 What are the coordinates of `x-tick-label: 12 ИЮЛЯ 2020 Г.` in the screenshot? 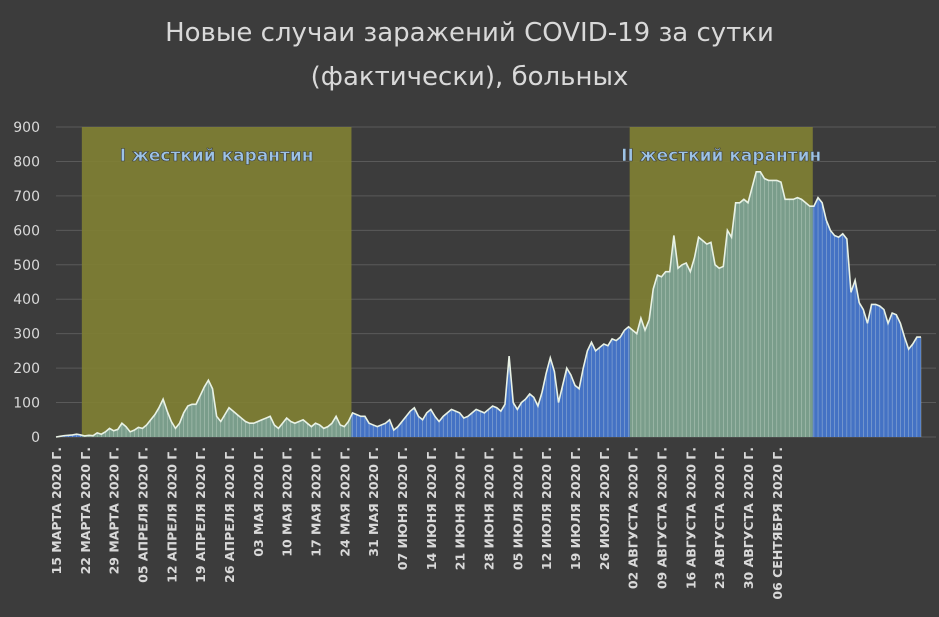 It's located at (546, 508).